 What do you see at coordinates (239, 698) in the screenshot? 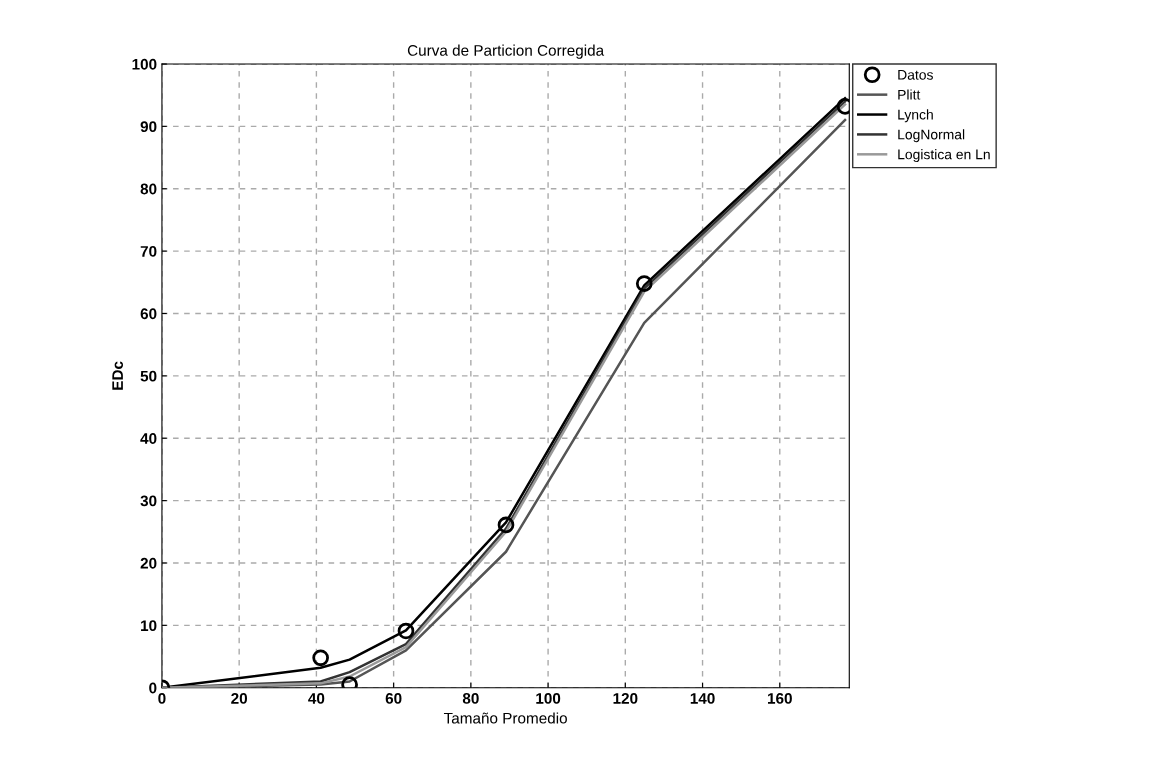
I see `x-tick-label: 20` at bounding box center [239, 698].